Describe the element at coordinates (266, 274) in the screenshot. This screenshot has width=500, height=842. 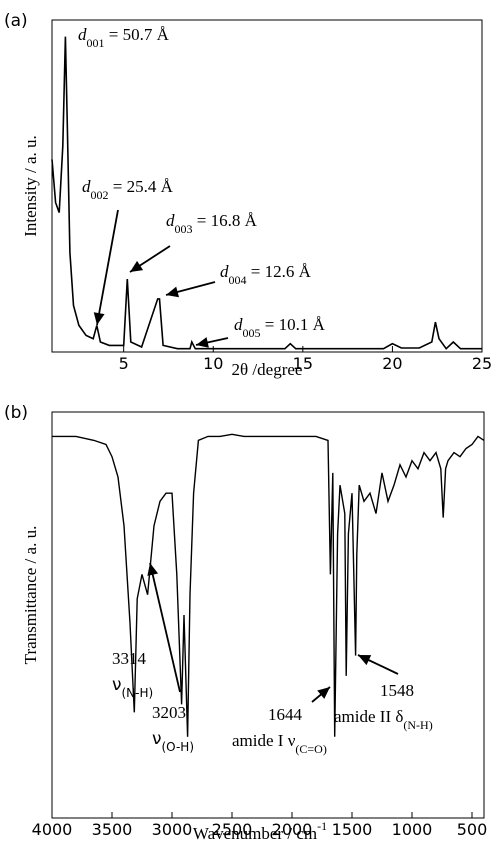
I see `panel-a-annotation-d004: d004 = 12.6 Å` at that location.